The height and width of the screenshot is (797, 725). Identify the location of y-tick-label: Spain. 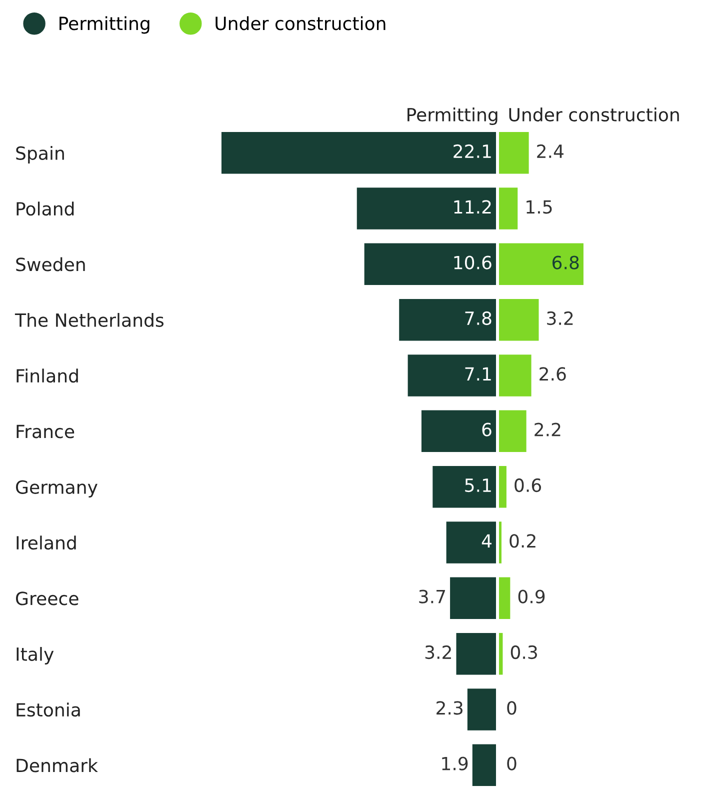
(40, 155).